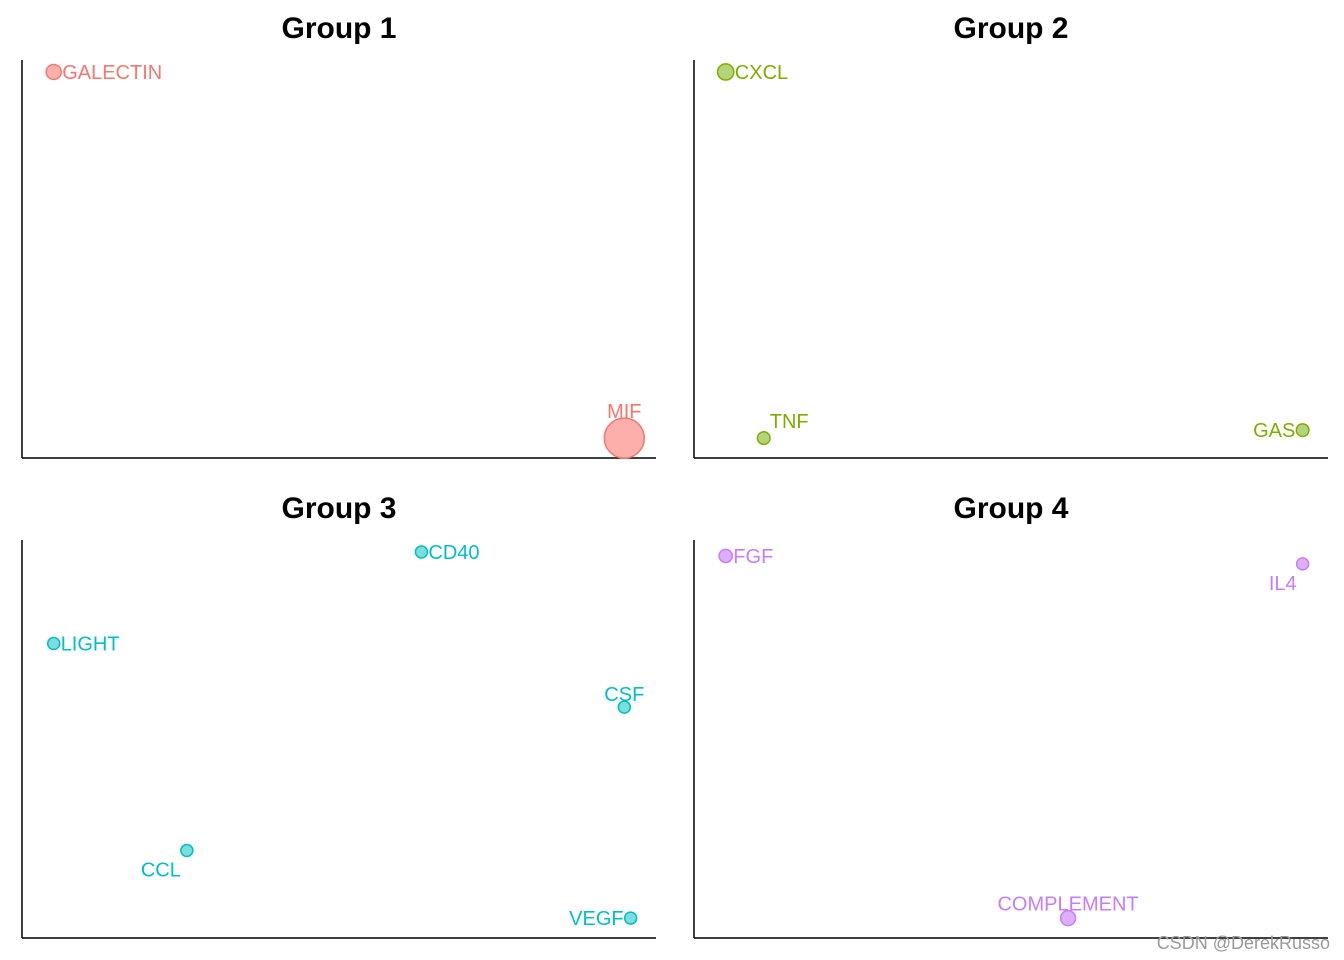 This screenshot has height=960, width=1344. What do you see at coordinates (161, 870) in the screenshot?
I see `point-label-ccl: CCL` at bounding box center [161, 870].